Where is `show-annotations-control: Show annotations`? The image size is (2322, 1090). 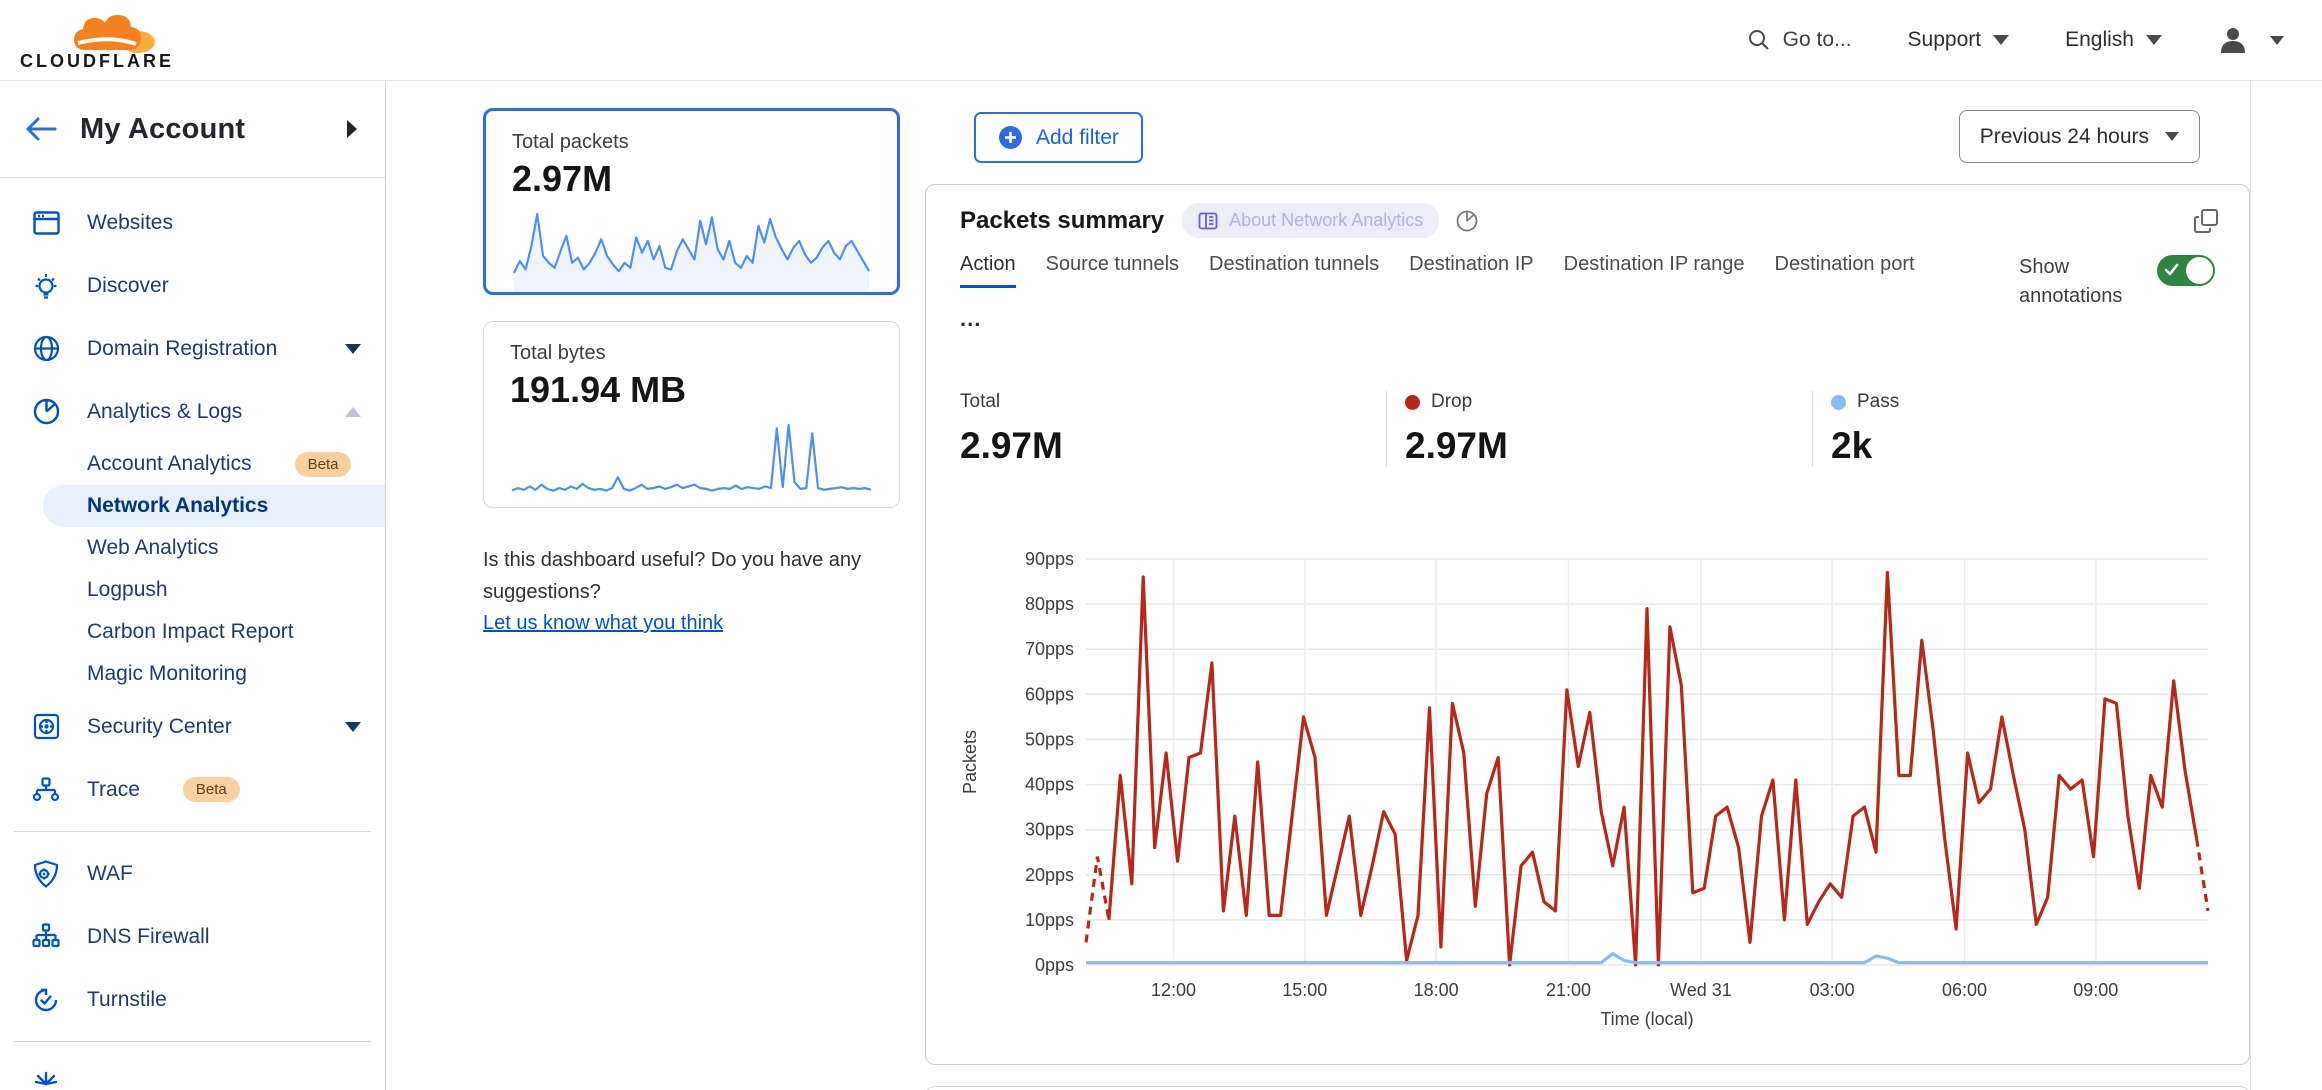
show-annotations-control: Show annotations is located at coordinates (2117, 282).